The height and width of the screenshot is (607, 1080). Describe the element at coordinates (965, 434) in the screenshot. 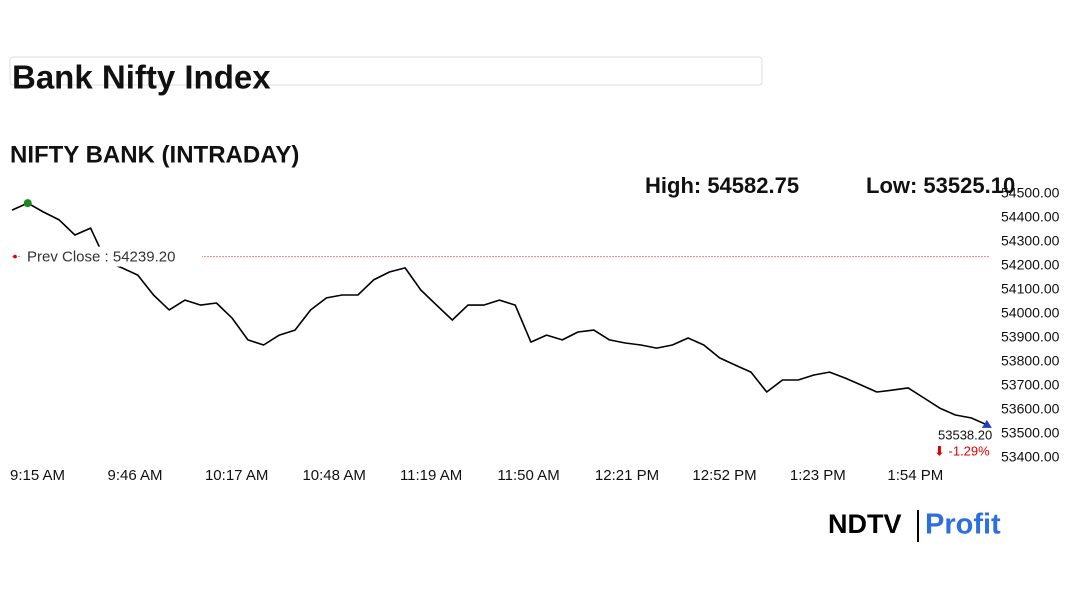

I see `last-value-label: 53538.20` at that location.